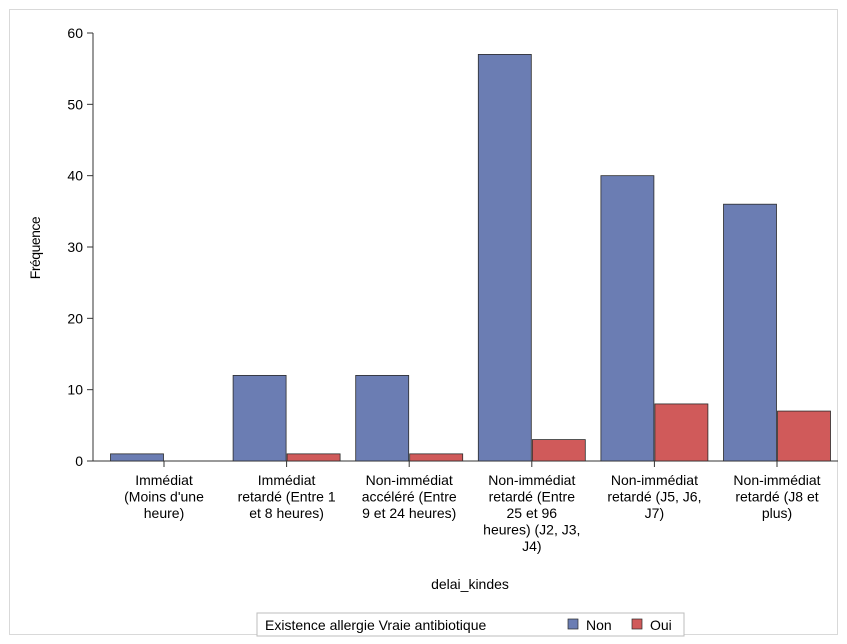  Describe the element at coordinates (637, 624) in the screenshot. I see `legend-swatch-oui` at that location.